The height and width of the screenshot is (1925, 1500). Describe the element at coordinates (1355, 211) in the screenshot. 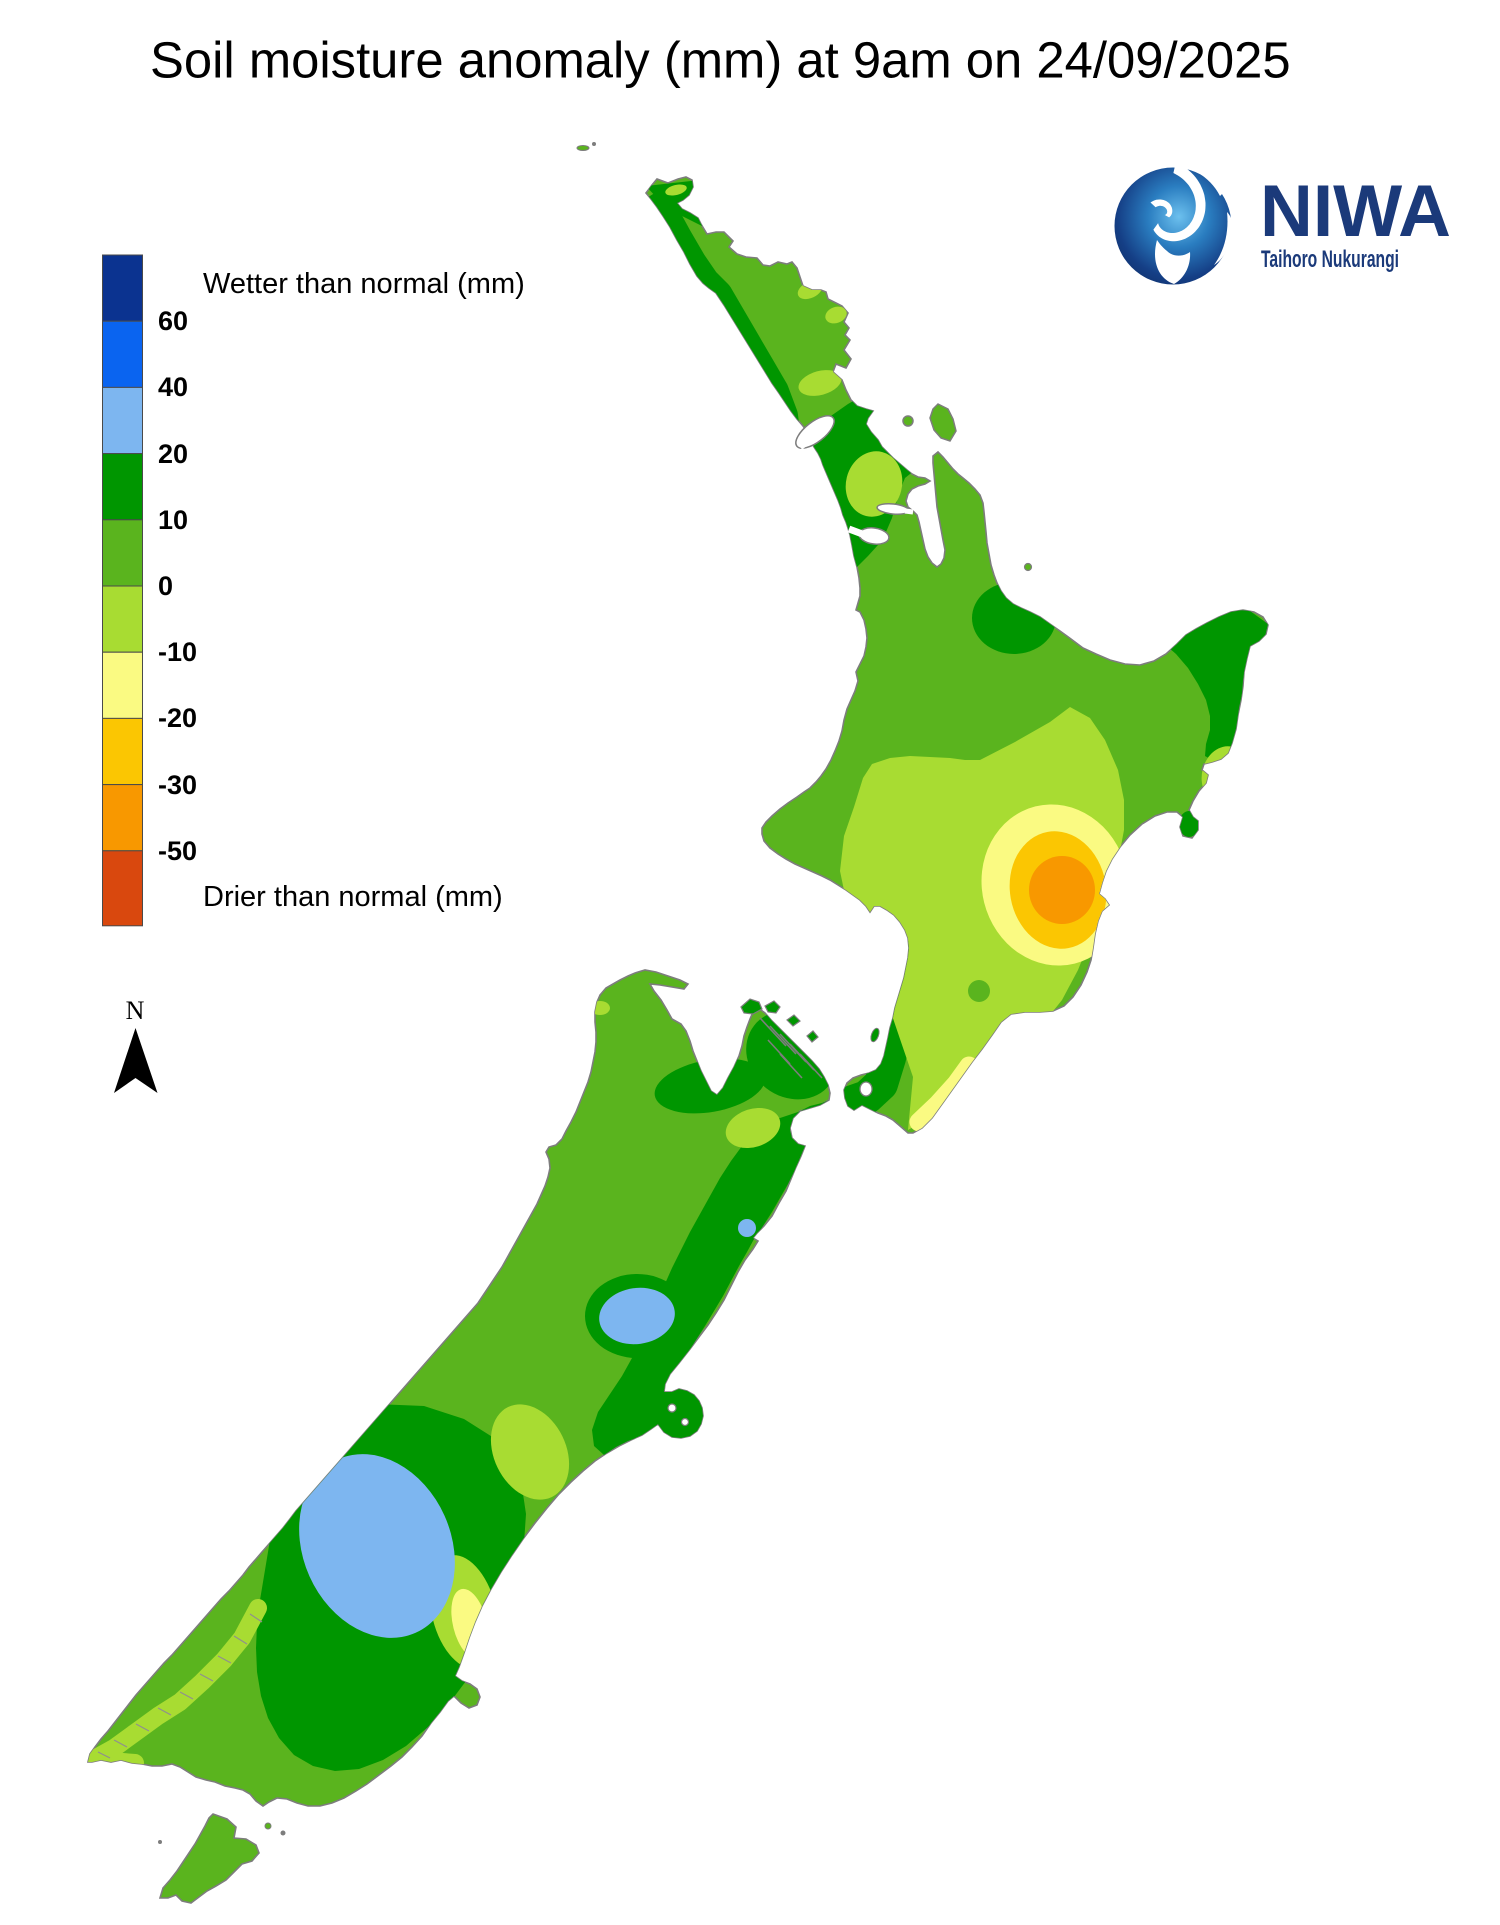

I see `svg-text: NIWA` at that location.